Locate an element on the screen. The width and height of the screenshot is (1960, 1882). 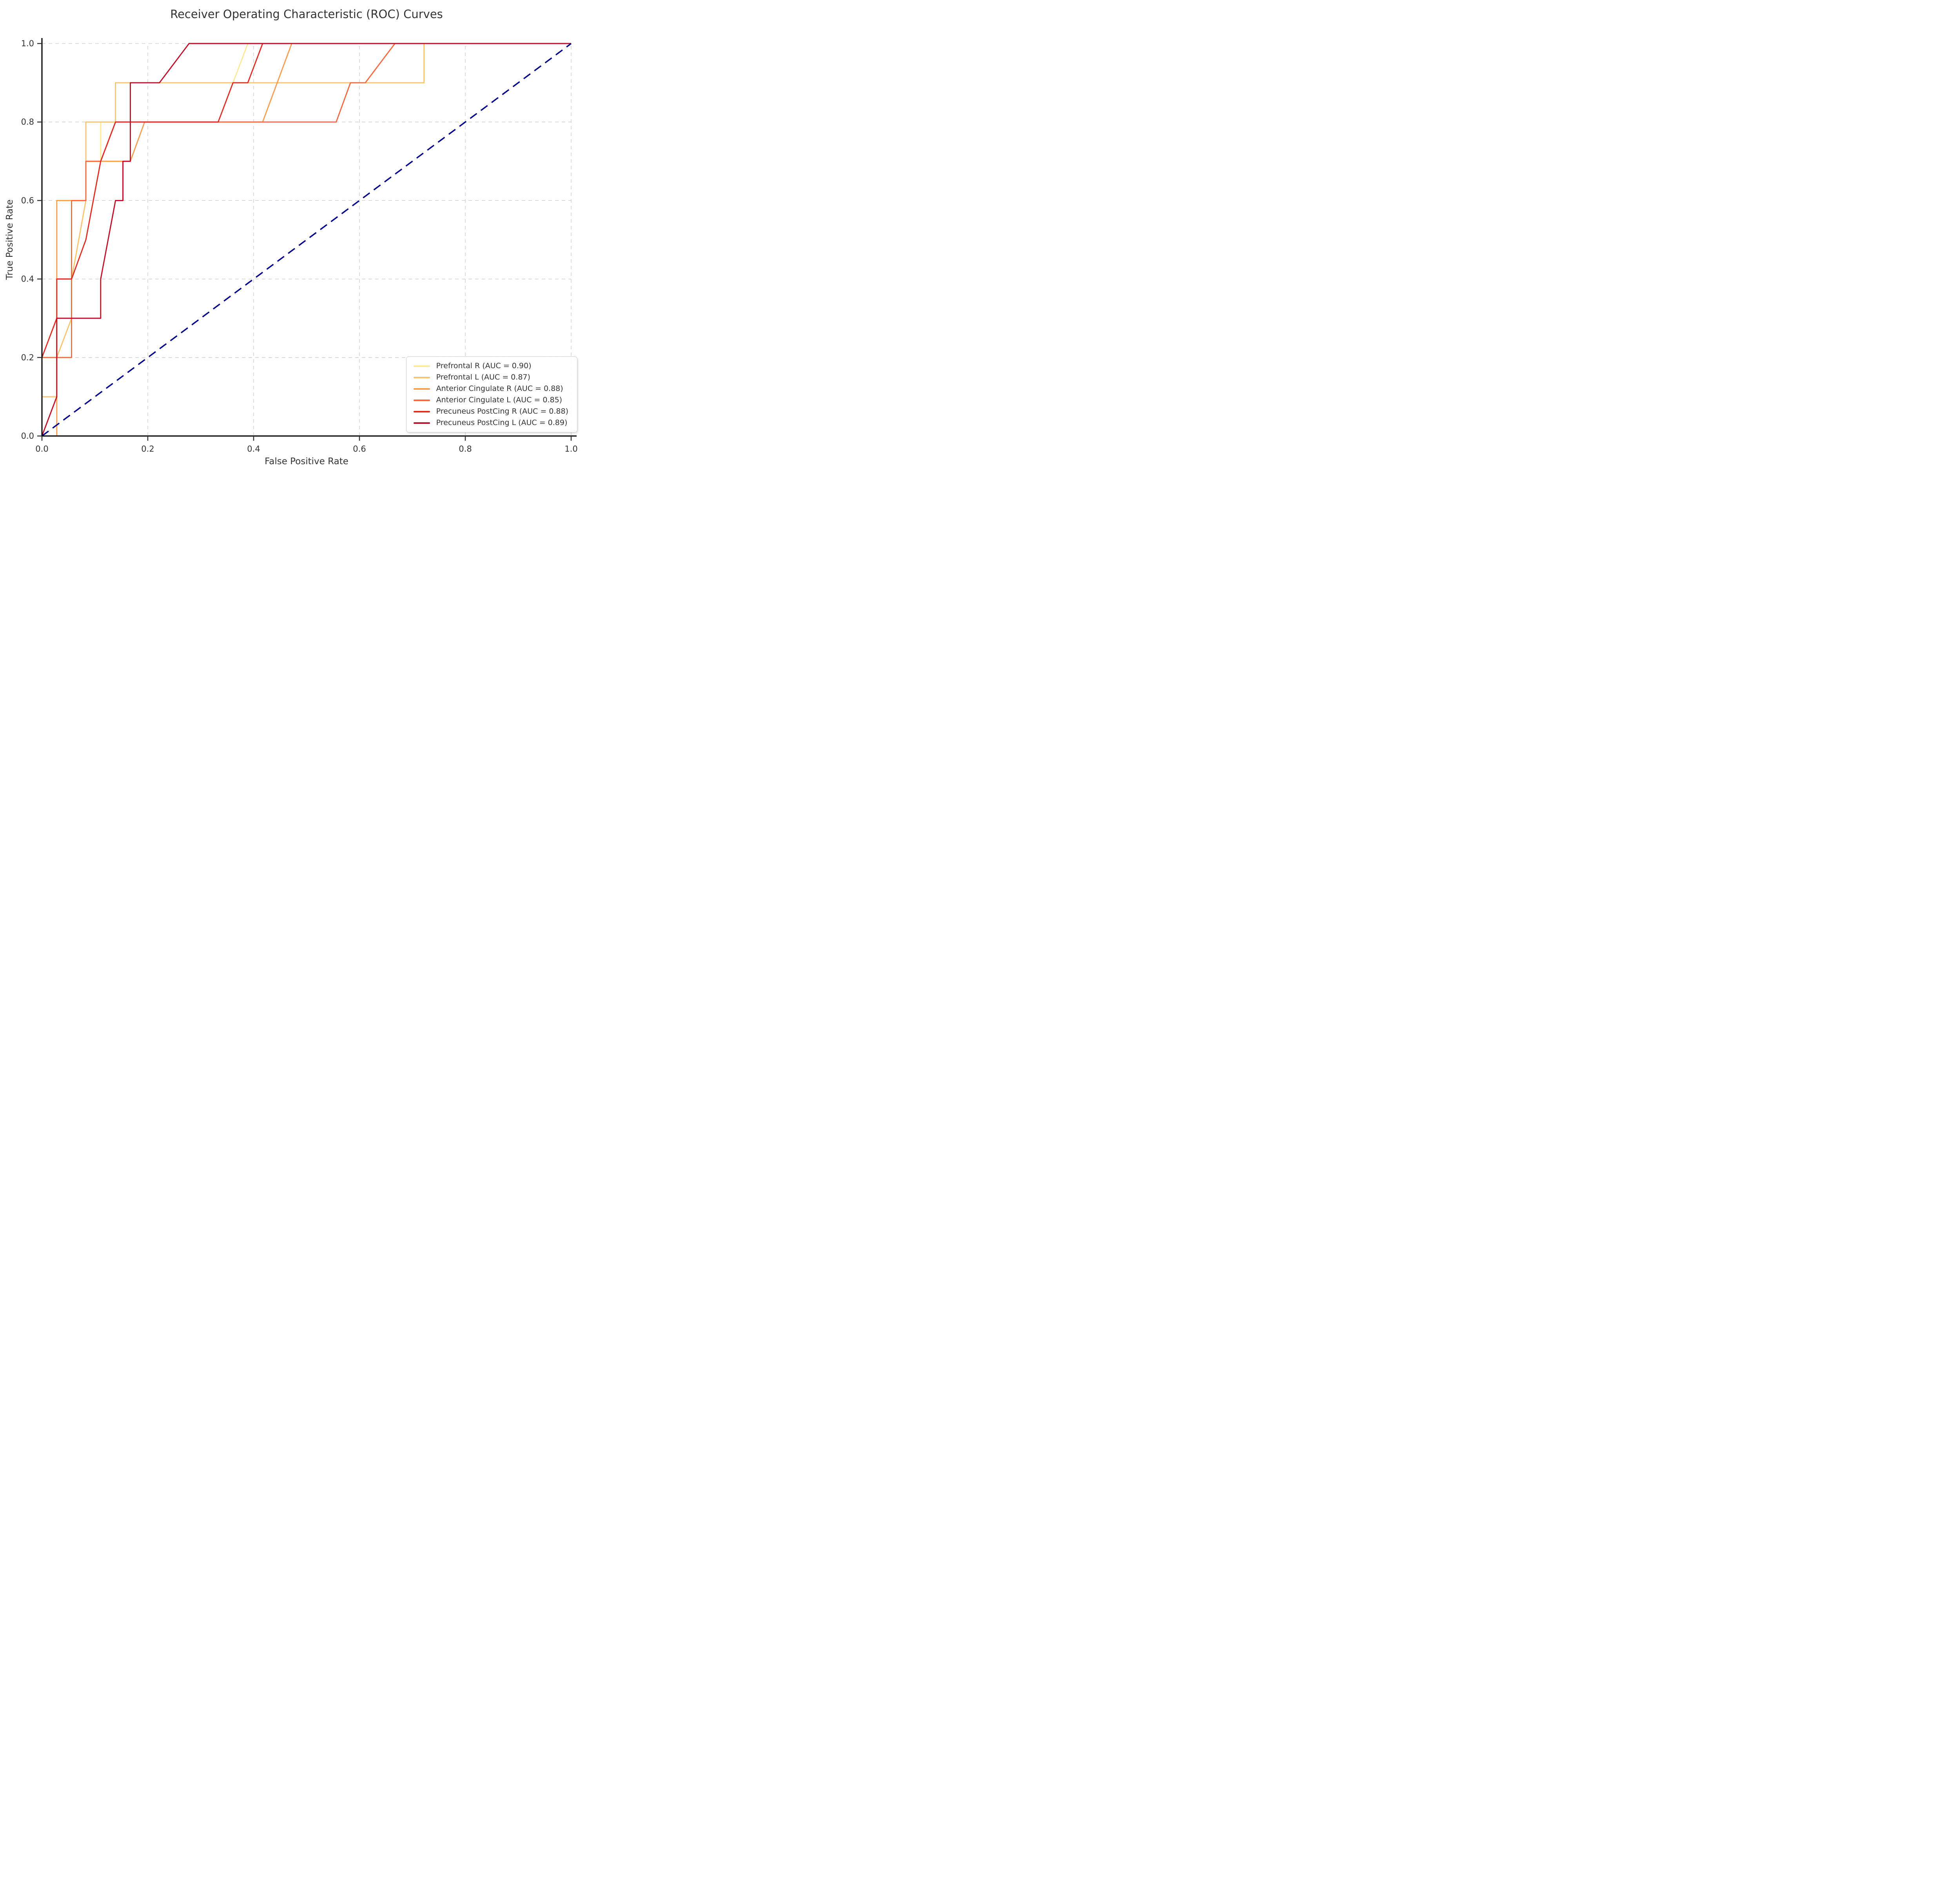
y-axis-label: True Positive Rate is located at coordinates (10, 240).